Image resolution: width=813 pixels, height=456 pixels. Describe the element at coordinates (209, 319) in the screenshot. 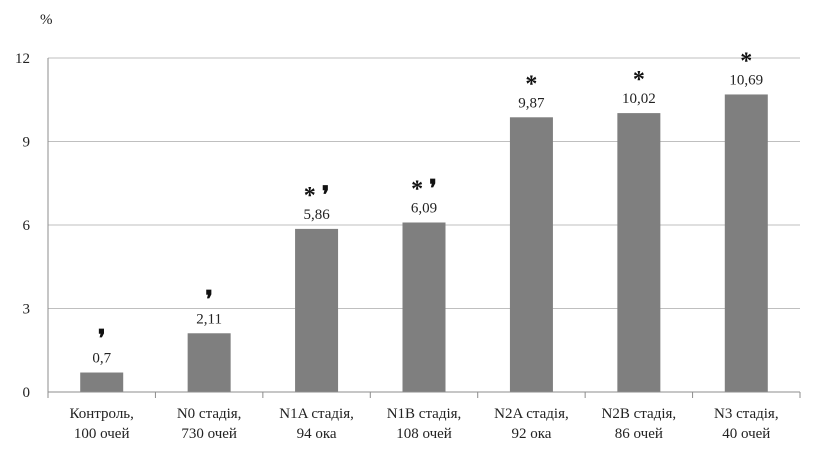

I see `bar-value-label: 2,11` at that location.